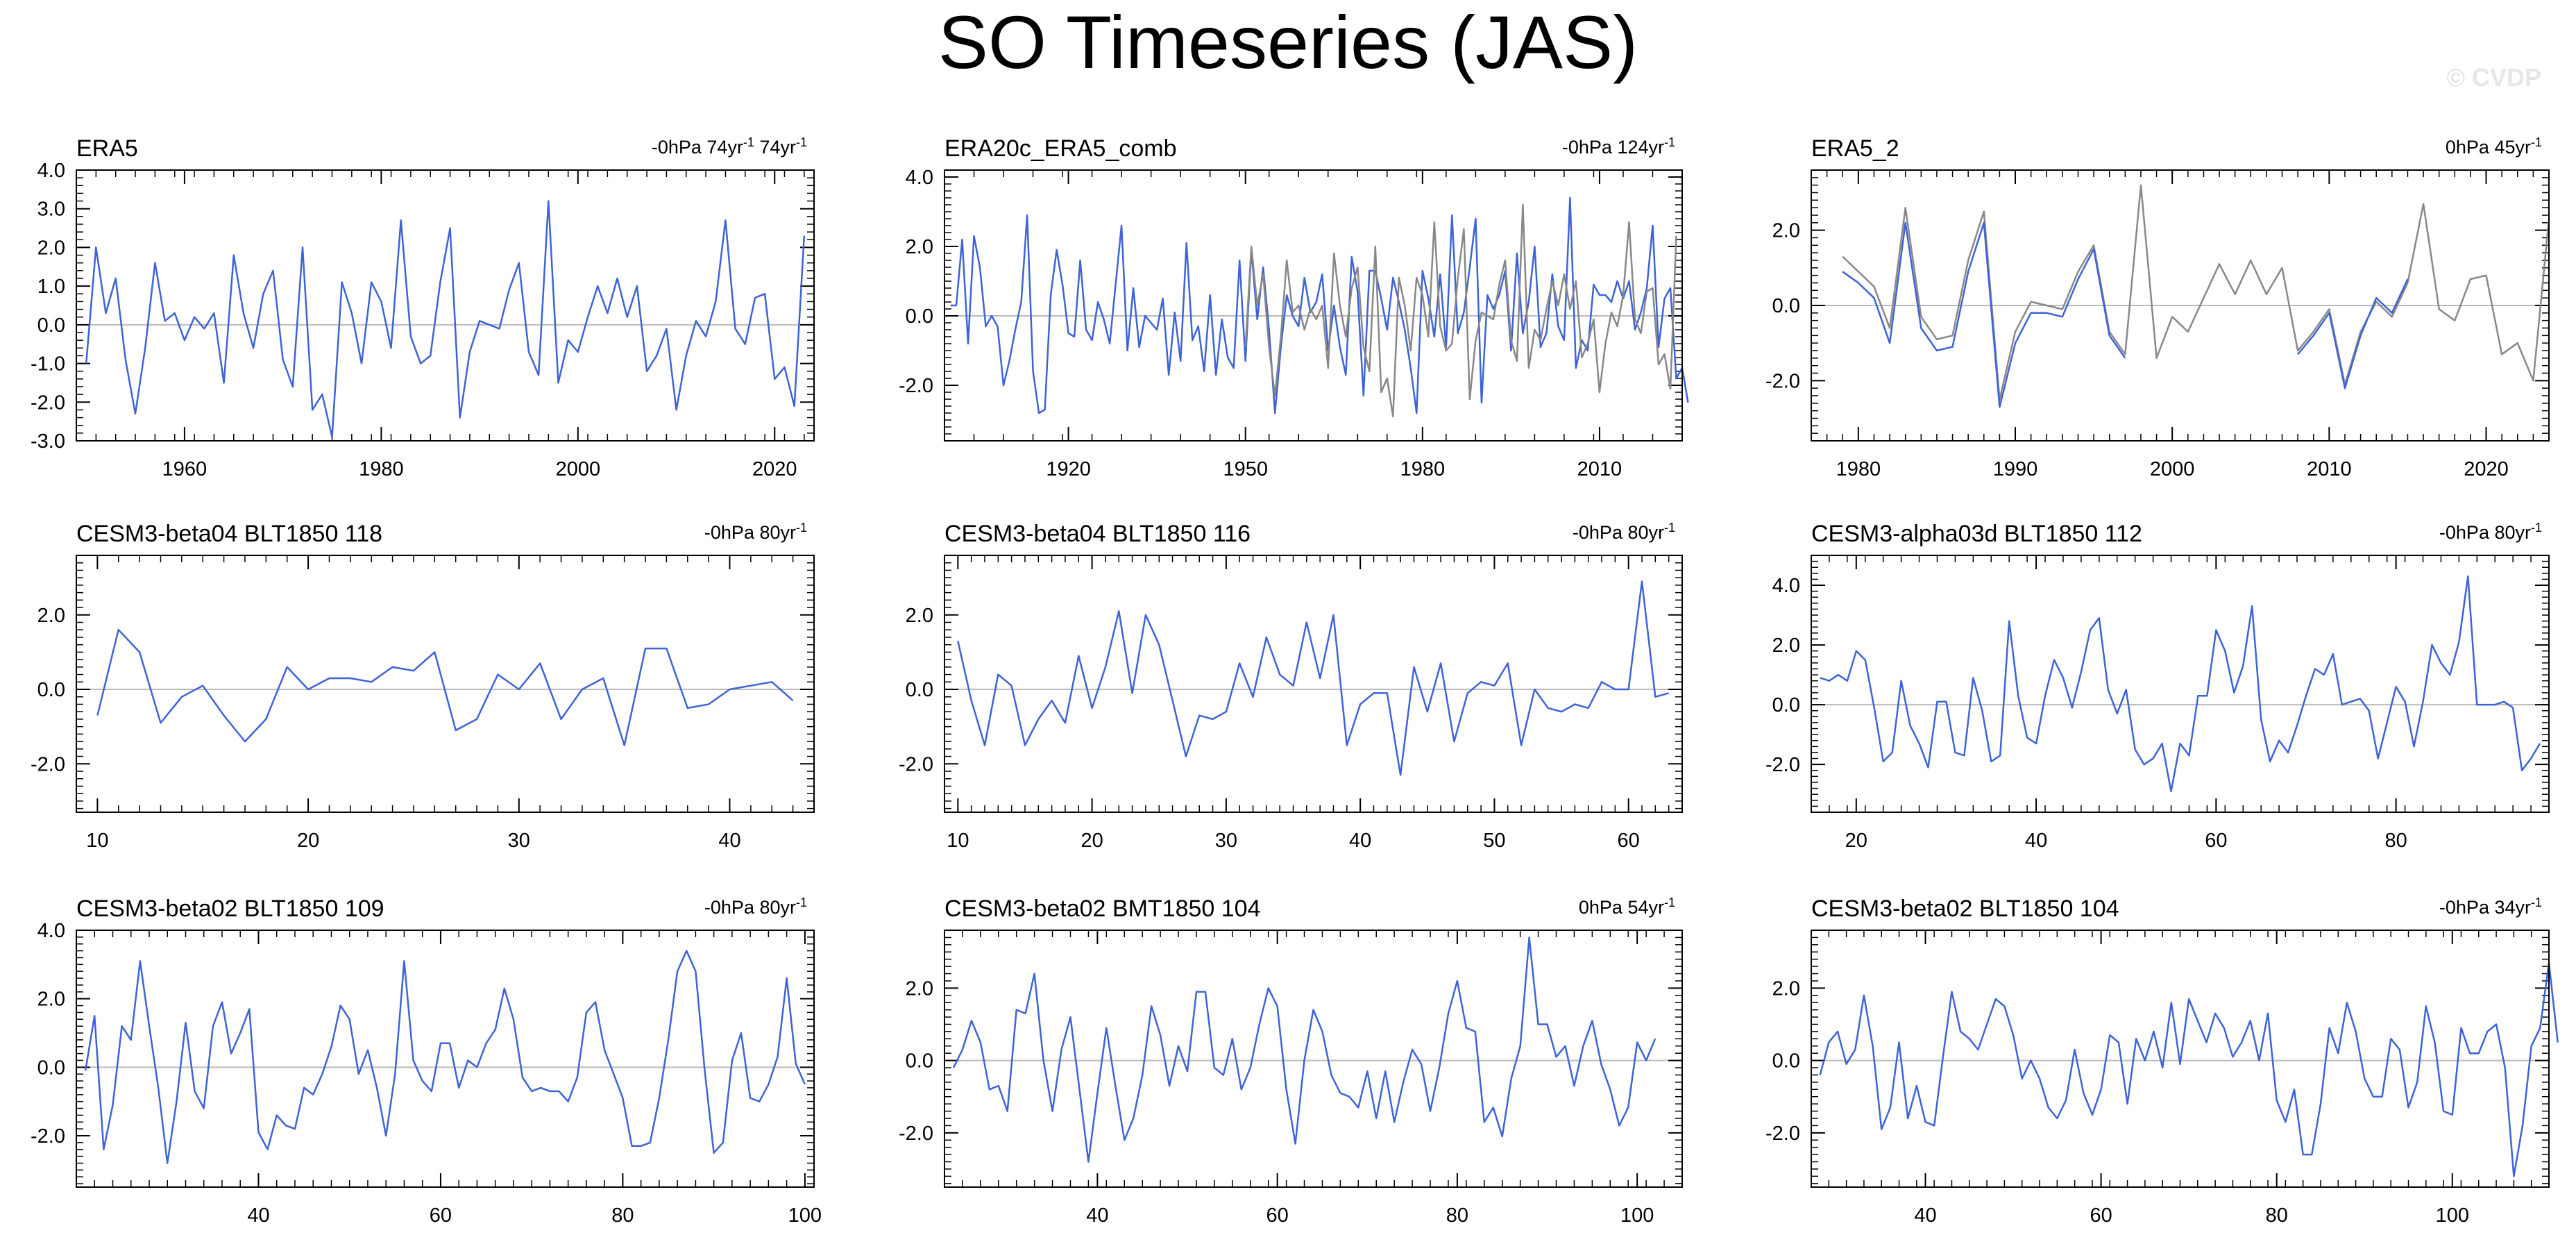 The height and width of the screenshot is (1260, 2576). Describe the element at coordinates (230, 909) in the screenshot. I see `panel-title: CESM3-beta02 BLT1850 109` at that location.